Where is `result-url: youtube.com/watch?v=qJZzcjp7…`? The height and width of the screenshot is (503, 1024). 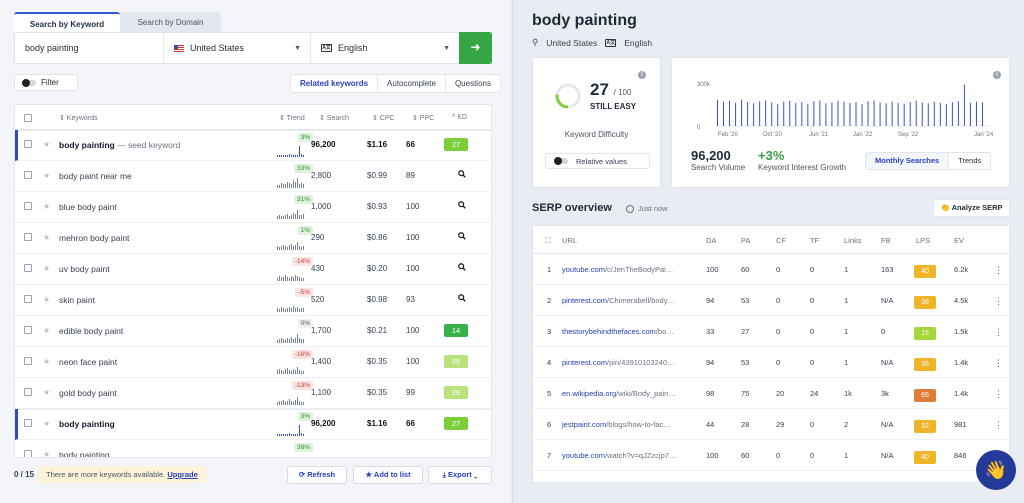 result-url: youtube.com/watch?v=qJZzcjp7… is located at coordinates (619, 455).